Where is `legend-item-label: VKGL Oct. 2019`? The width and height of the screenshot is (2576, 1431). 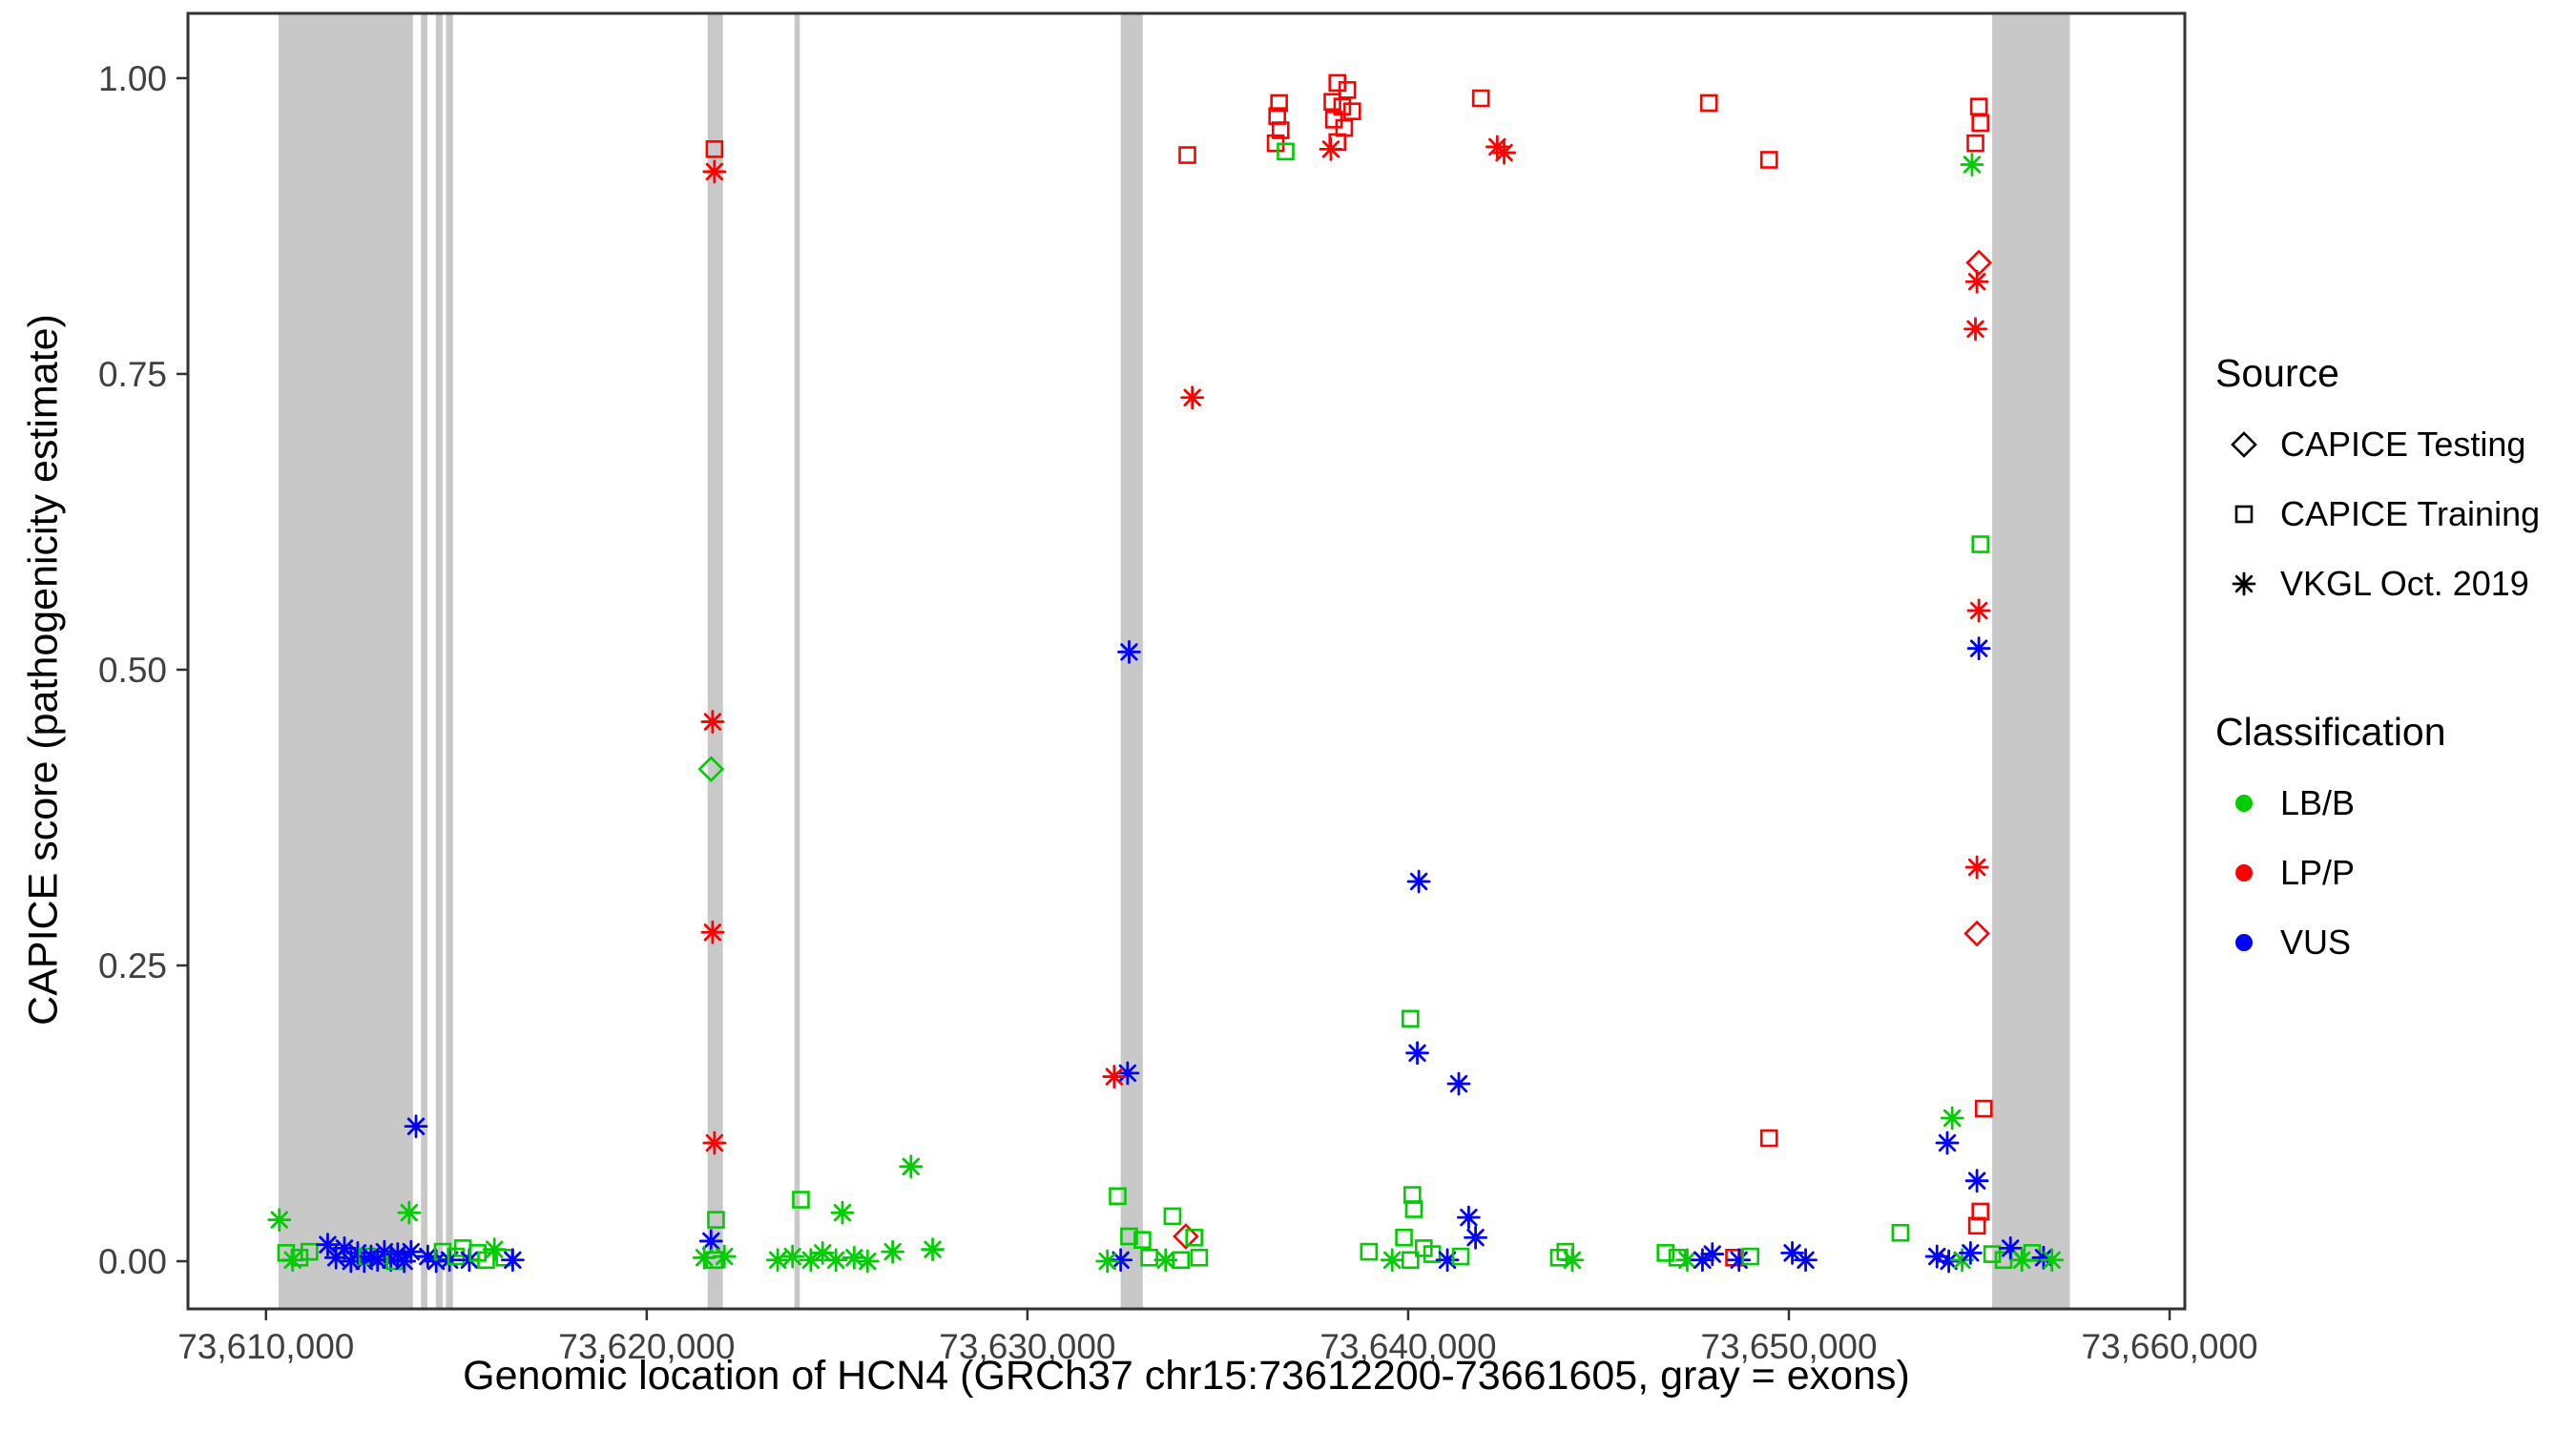 legend-item-label: VKGL Oct. 2019 is located at coordinates (2404, 583).